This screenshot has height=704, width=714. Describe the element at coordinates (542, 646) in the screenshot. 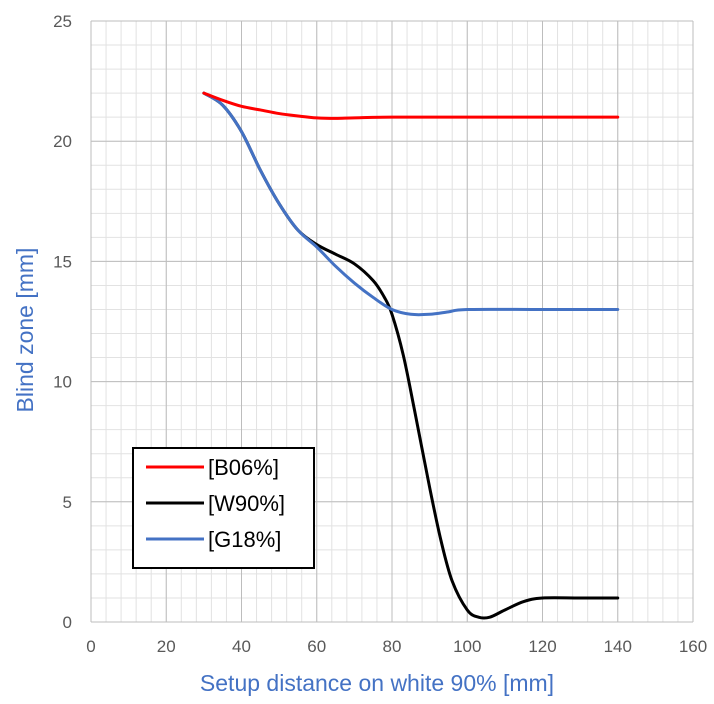

I see `x-tick-label: 120` at that location.